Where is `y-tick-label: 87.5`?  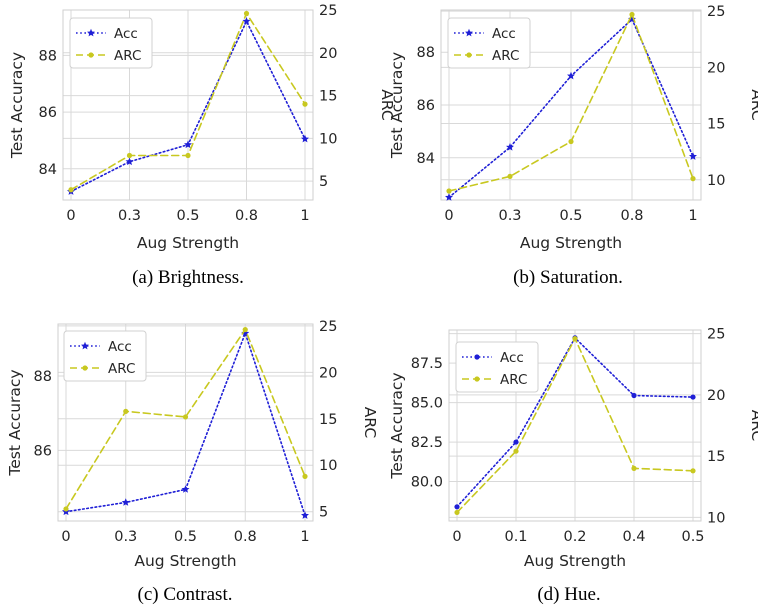 y-tick-label: 87.5 is located at coordinates (427, 364).